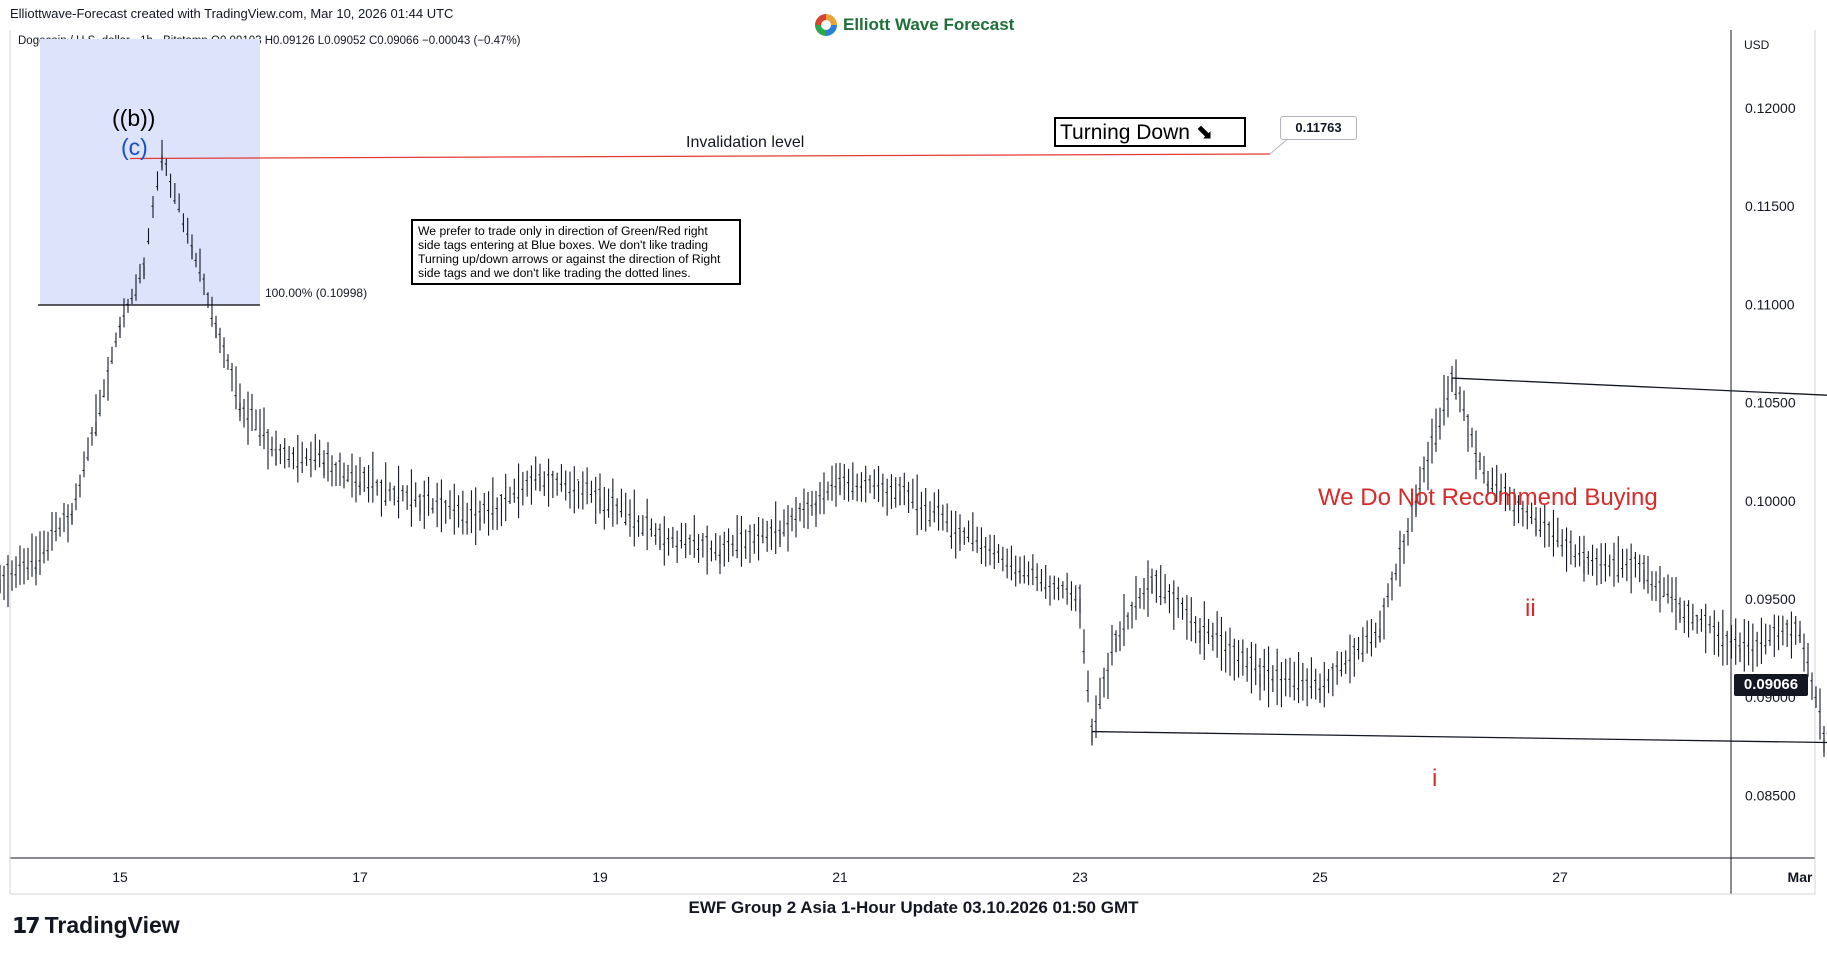 Image resolution: width=1827 pixels, height=954 pixels. Describe the element at coordinates (1530, 608) in the screenshot. I see `wave-ii-label: ii` at that location.